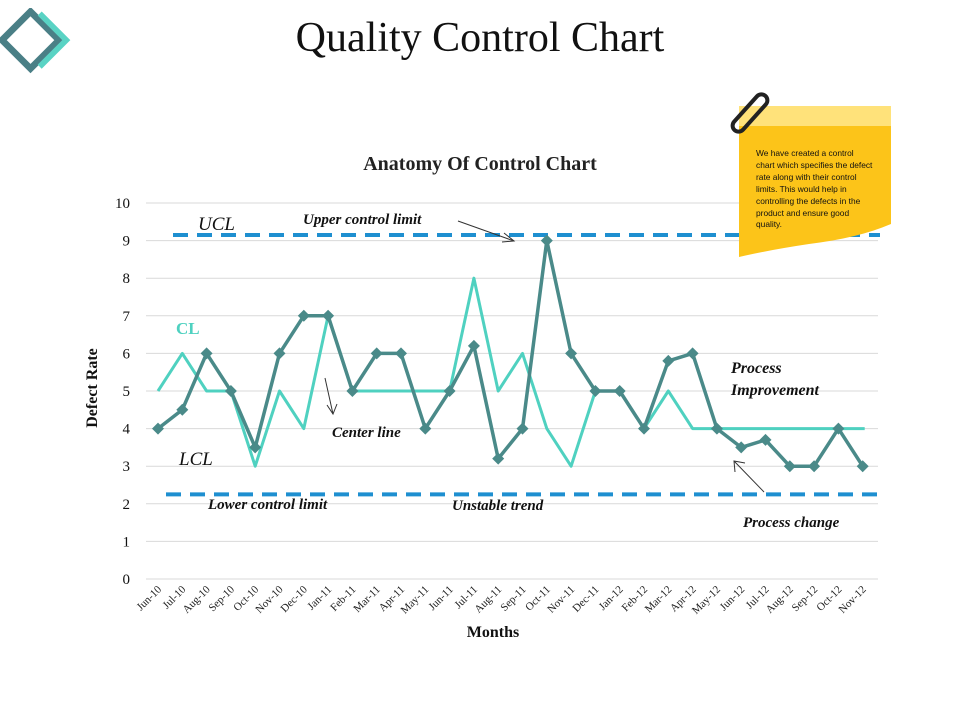 The image size is (960, 720). What do you see at coordinates (35, 41) in the screenshot?
I see `diamond-logo-icon` at bounding box center [35, 41].